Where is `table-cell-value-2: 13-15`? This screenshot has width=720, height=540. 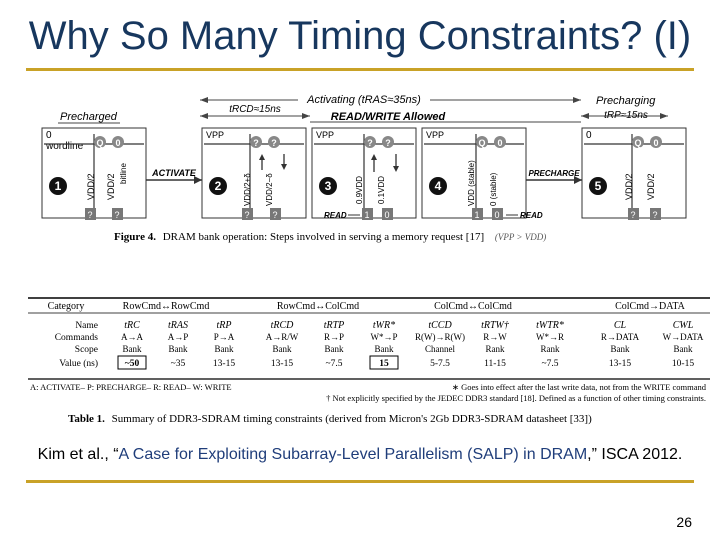
table-cell-value-2: 13-15 is located at coordinates (224, 364).